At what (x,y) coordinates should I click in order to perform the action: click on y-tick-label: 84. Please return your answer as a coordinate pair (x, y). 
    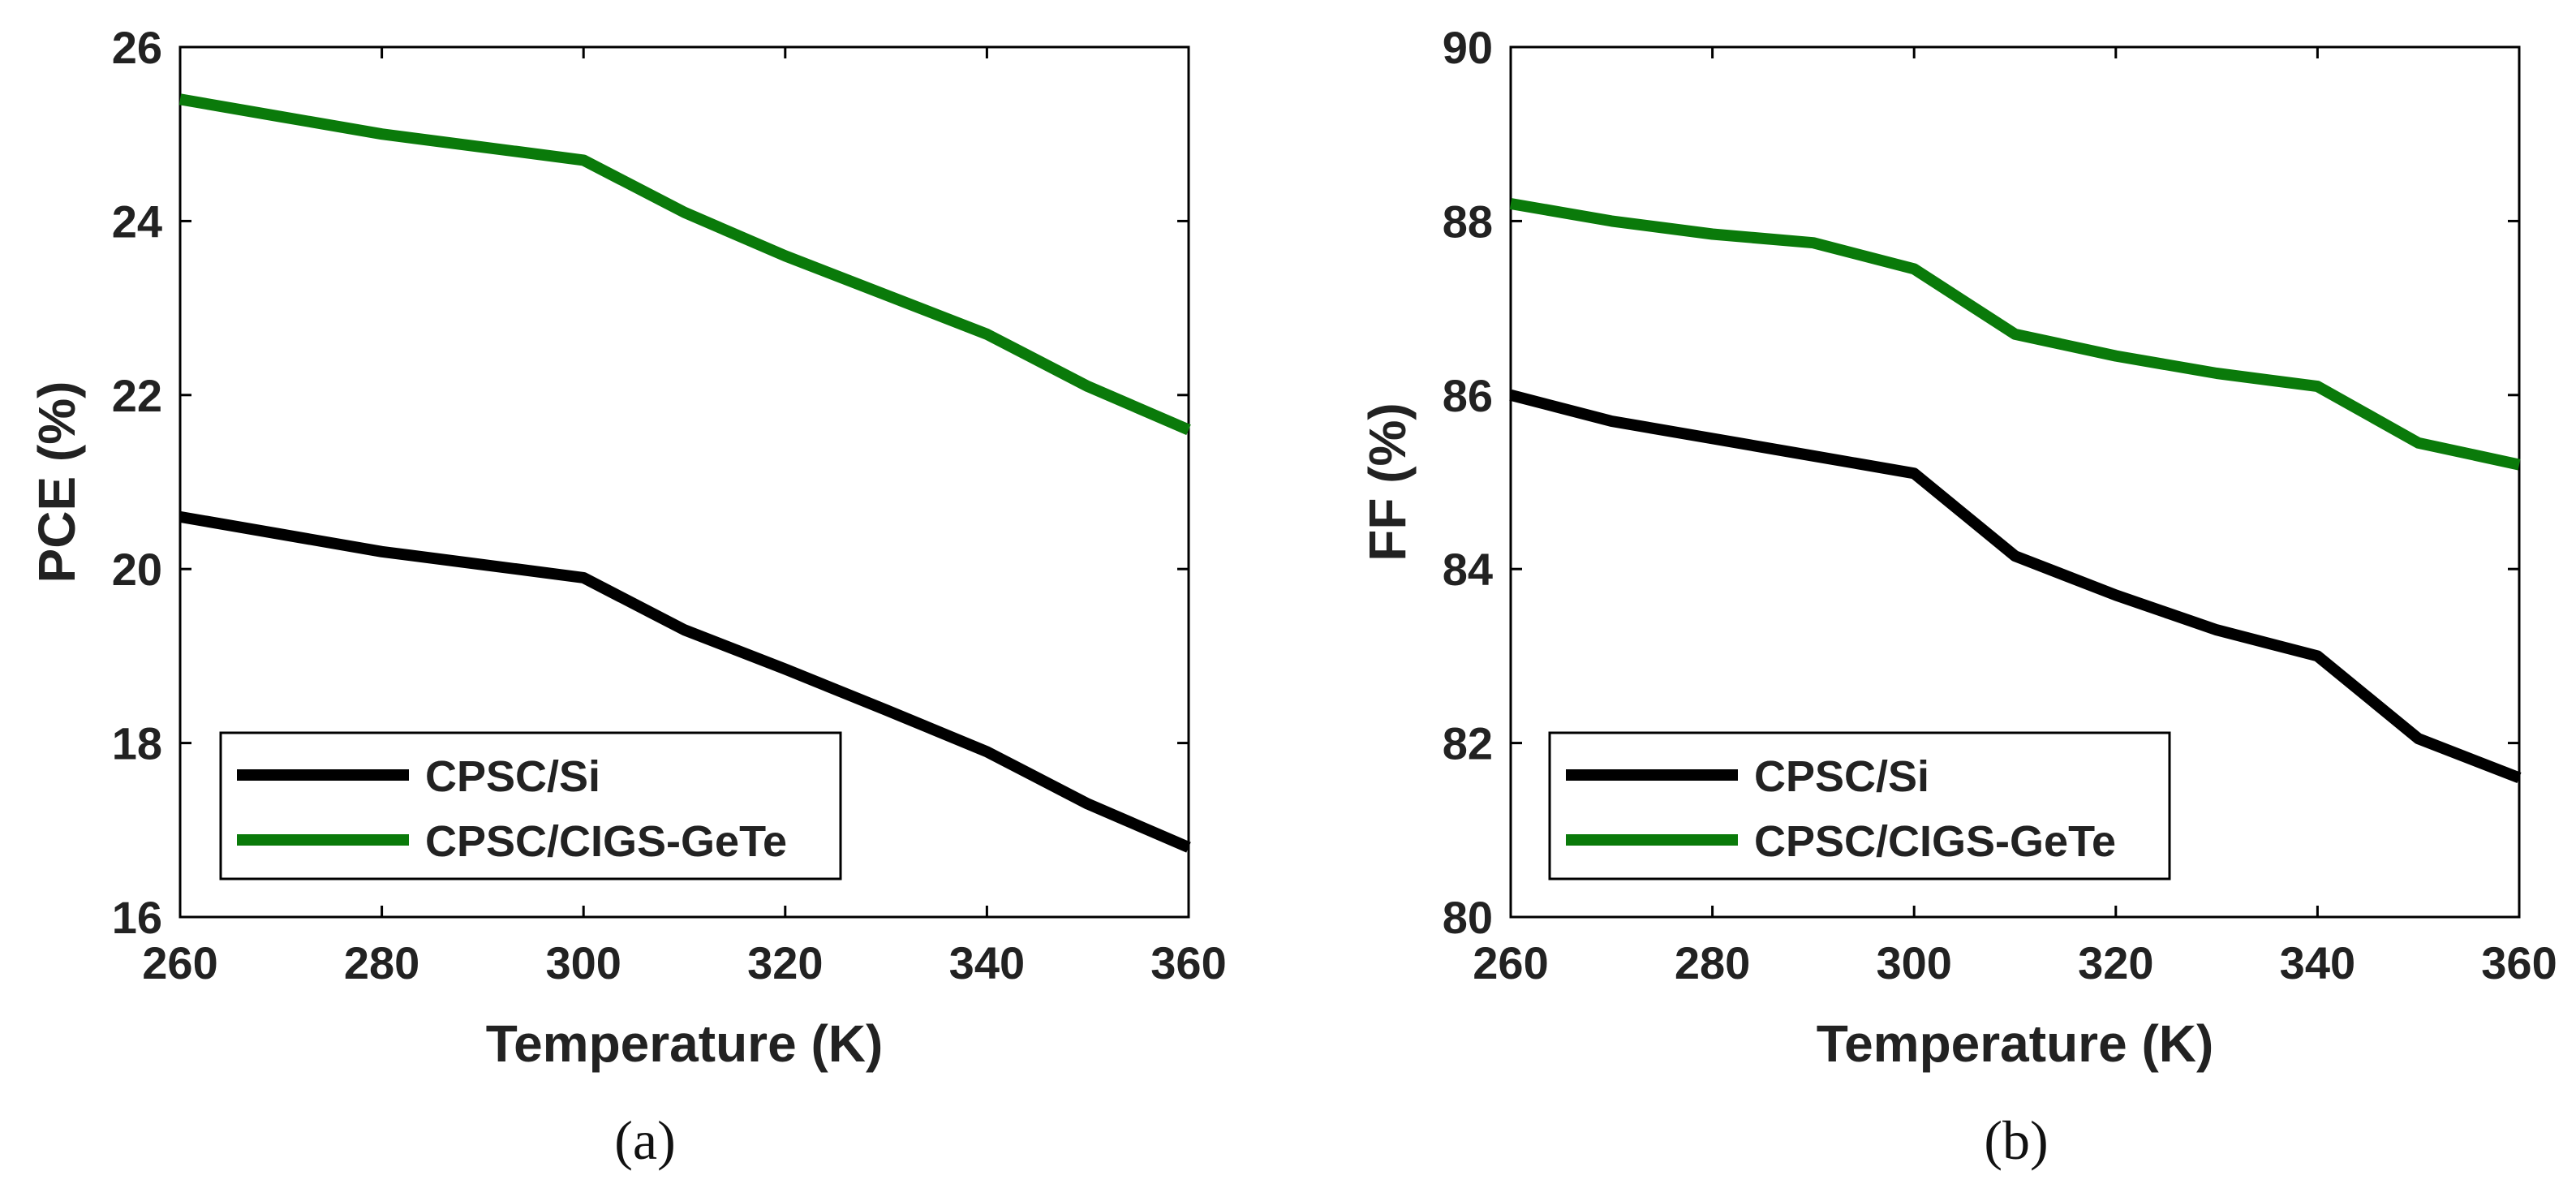
    Looking at the image, I should click on (1468, 569).